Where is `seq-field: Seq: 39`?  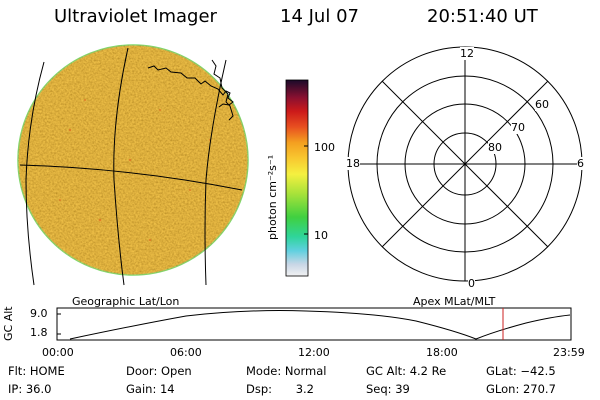 seq-field: Seq: 39 is located at coordinates (388, 389).